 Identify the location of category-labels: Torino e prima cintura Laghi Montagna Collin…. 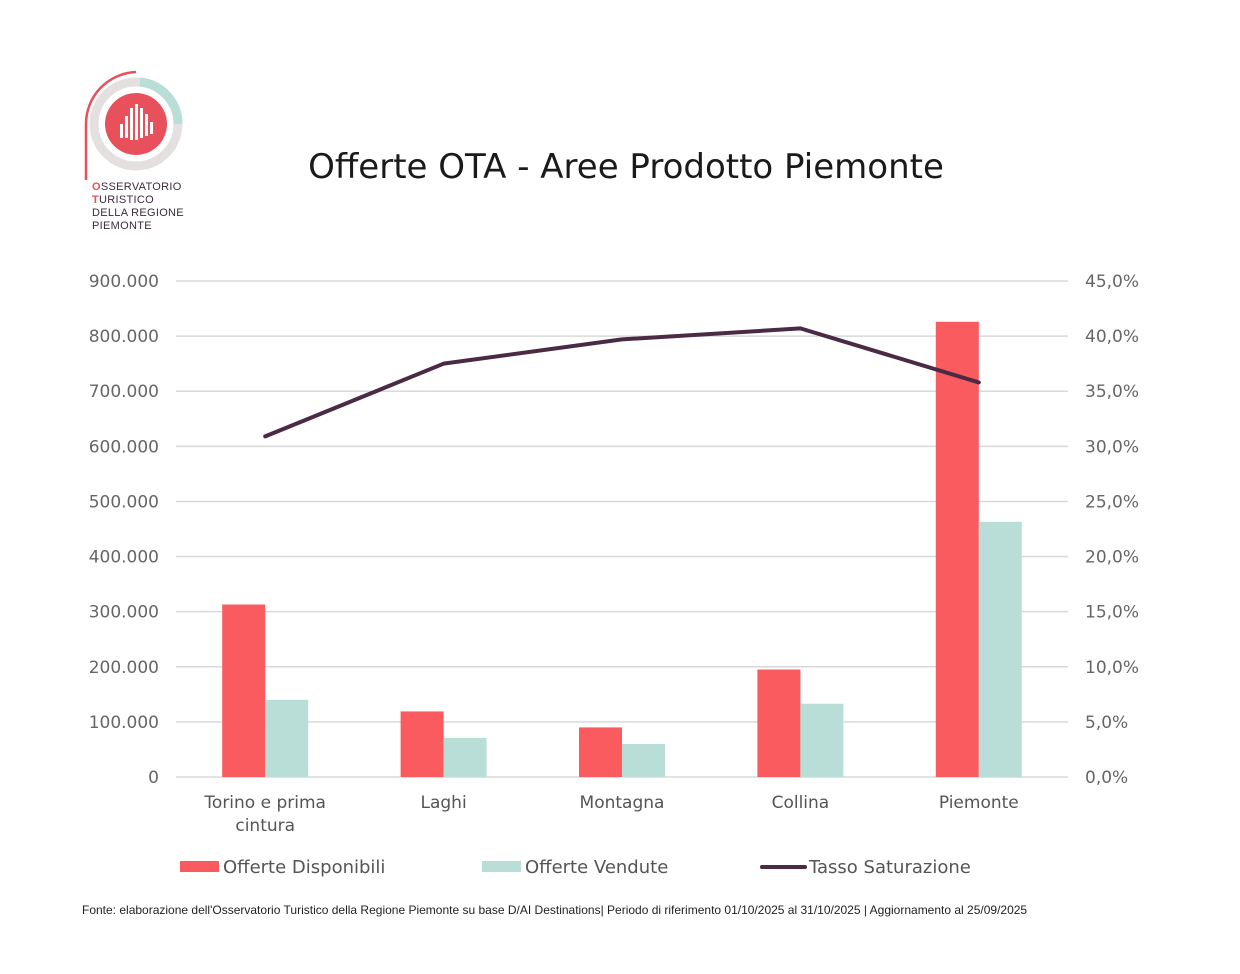
(610, 814).